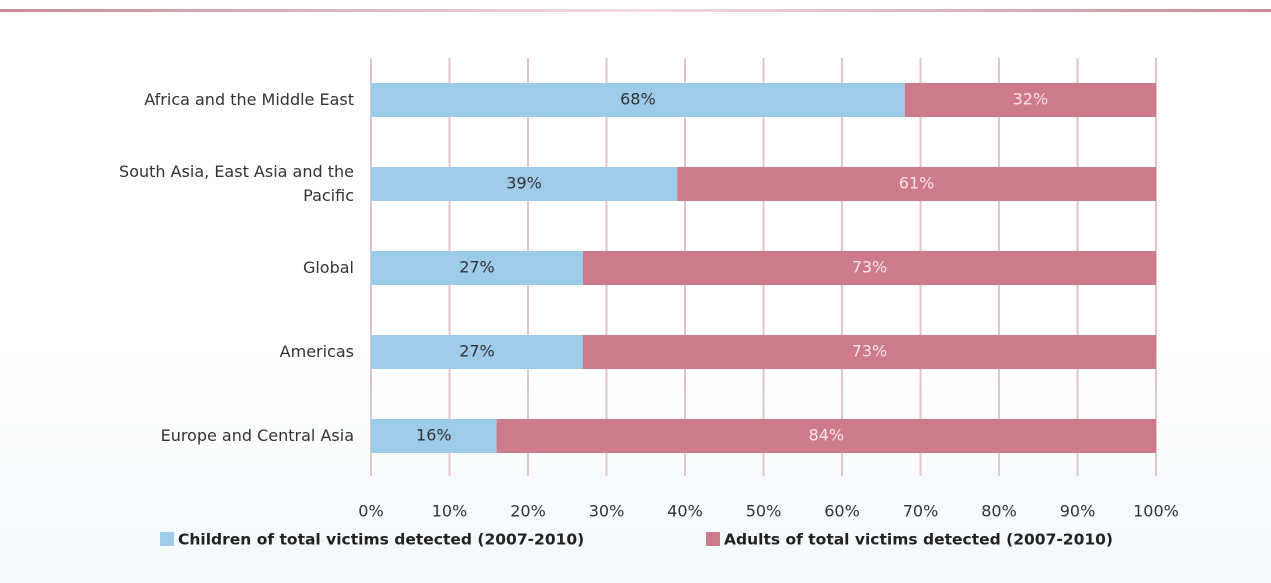 The height and width of the screenshot is (583, 1271). I want to click on category-label: Americas, so click(316, 351).